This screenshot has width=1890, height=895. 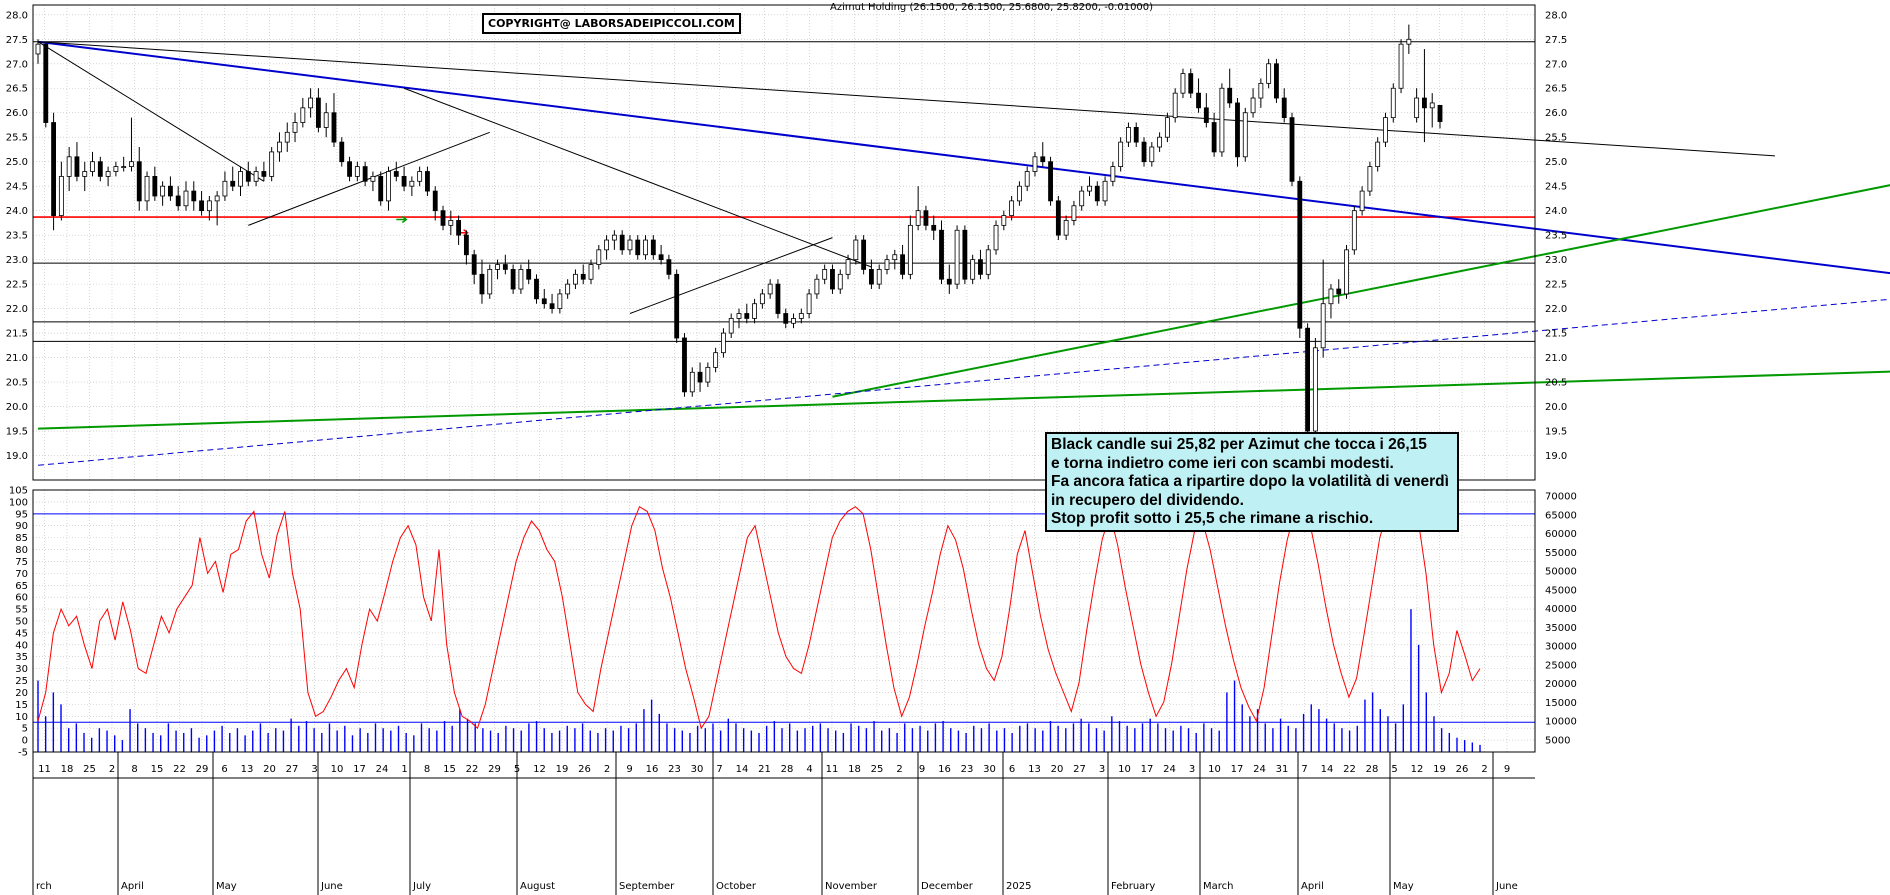 What do you see at coordinates (18, 491) in the screenshot?
I see `osc-y-tick-label-left: 105` at bounding box center [18, 491].